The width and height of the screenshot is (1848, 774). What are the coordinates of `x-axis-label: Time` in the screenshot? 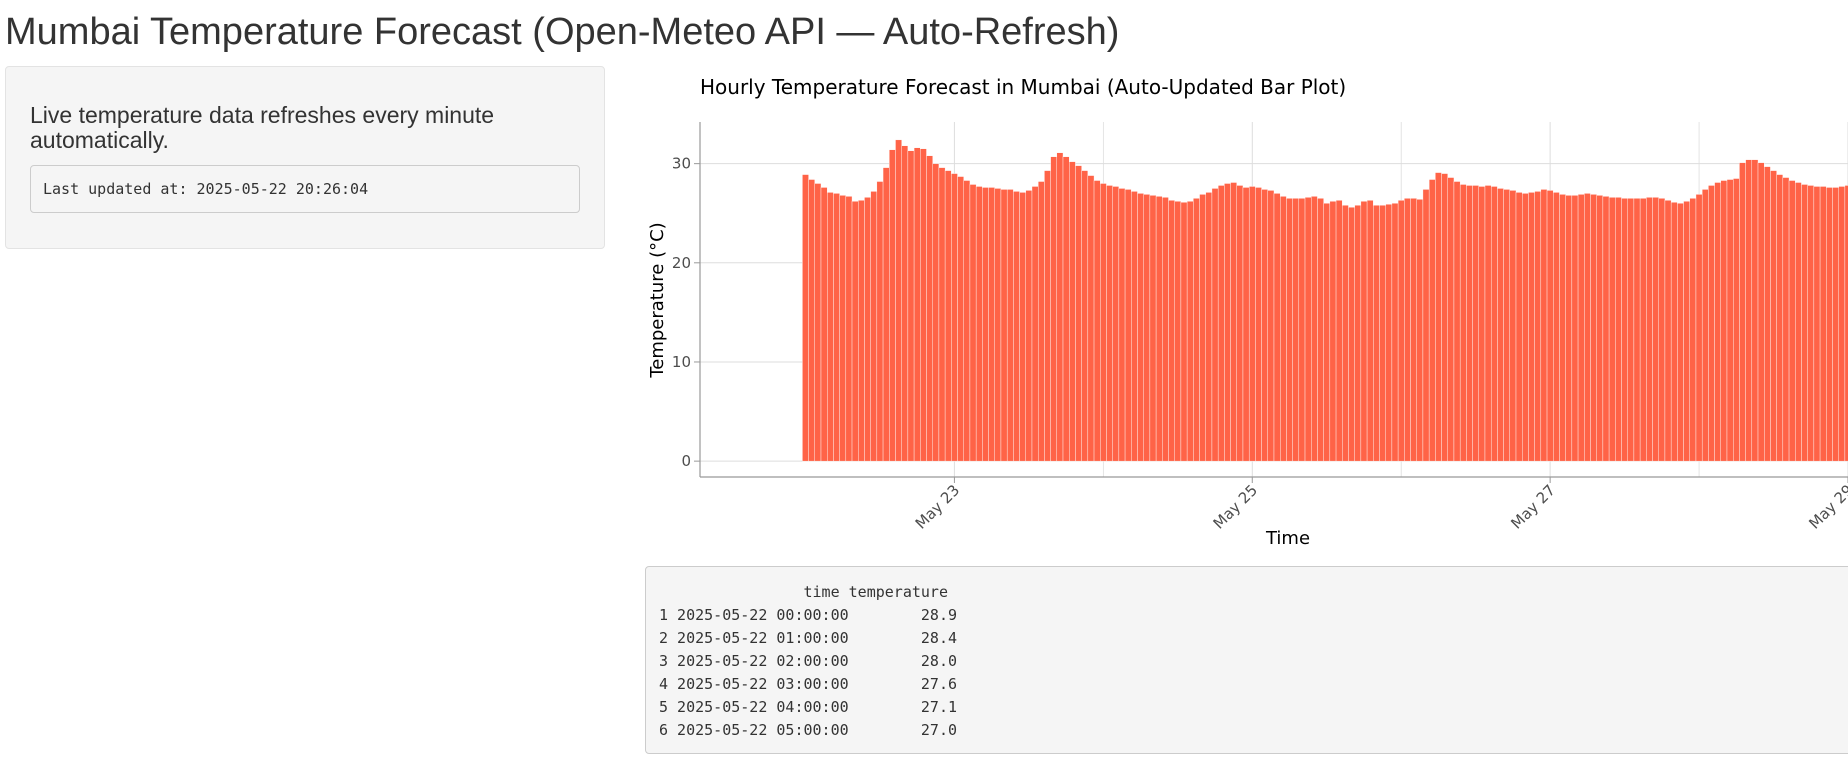 It's located at (1287, 538).